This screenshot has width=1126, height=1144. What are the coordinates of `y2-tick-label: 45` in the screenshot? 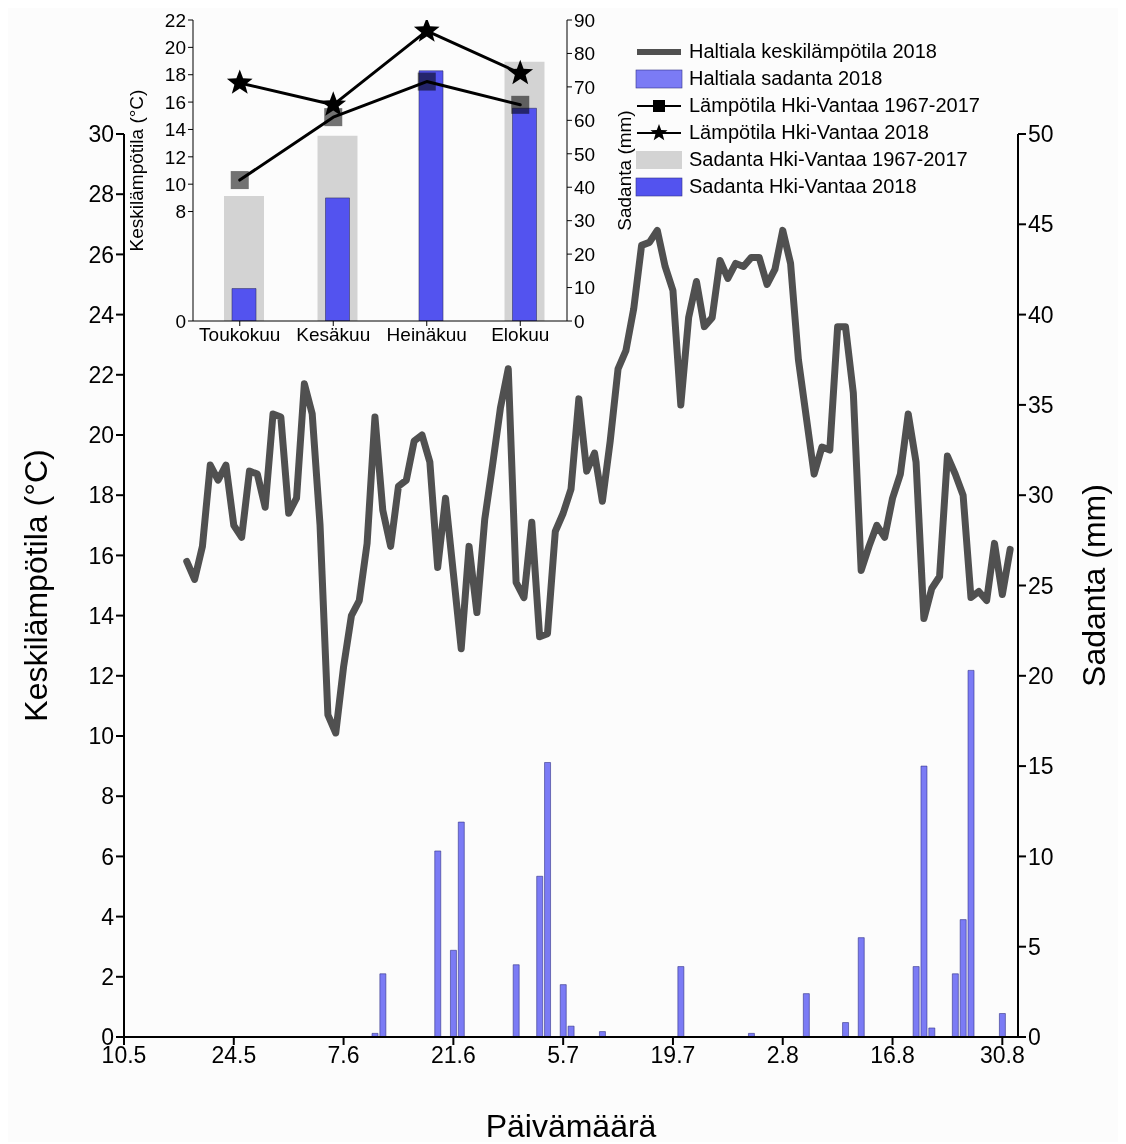 It's located at (1041, 224).